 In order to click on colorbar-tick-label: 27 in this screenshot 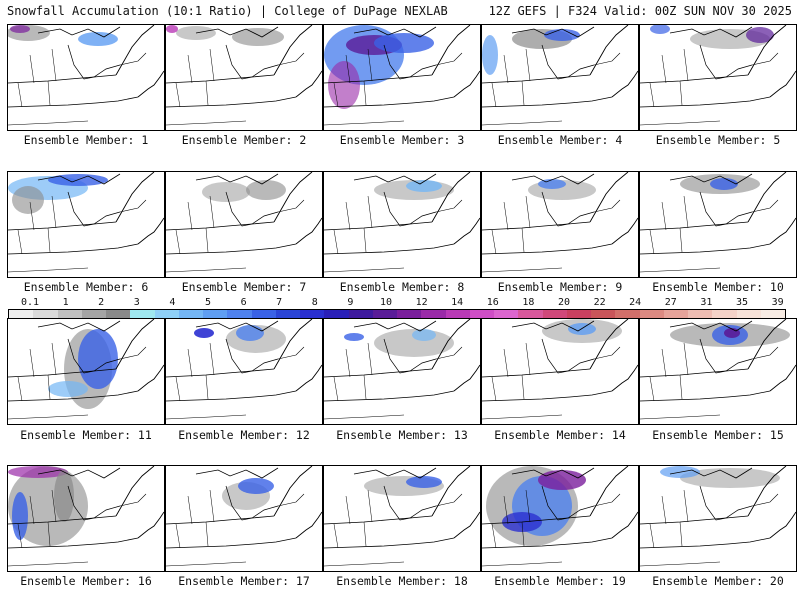, I will do `click(670, 302)`.